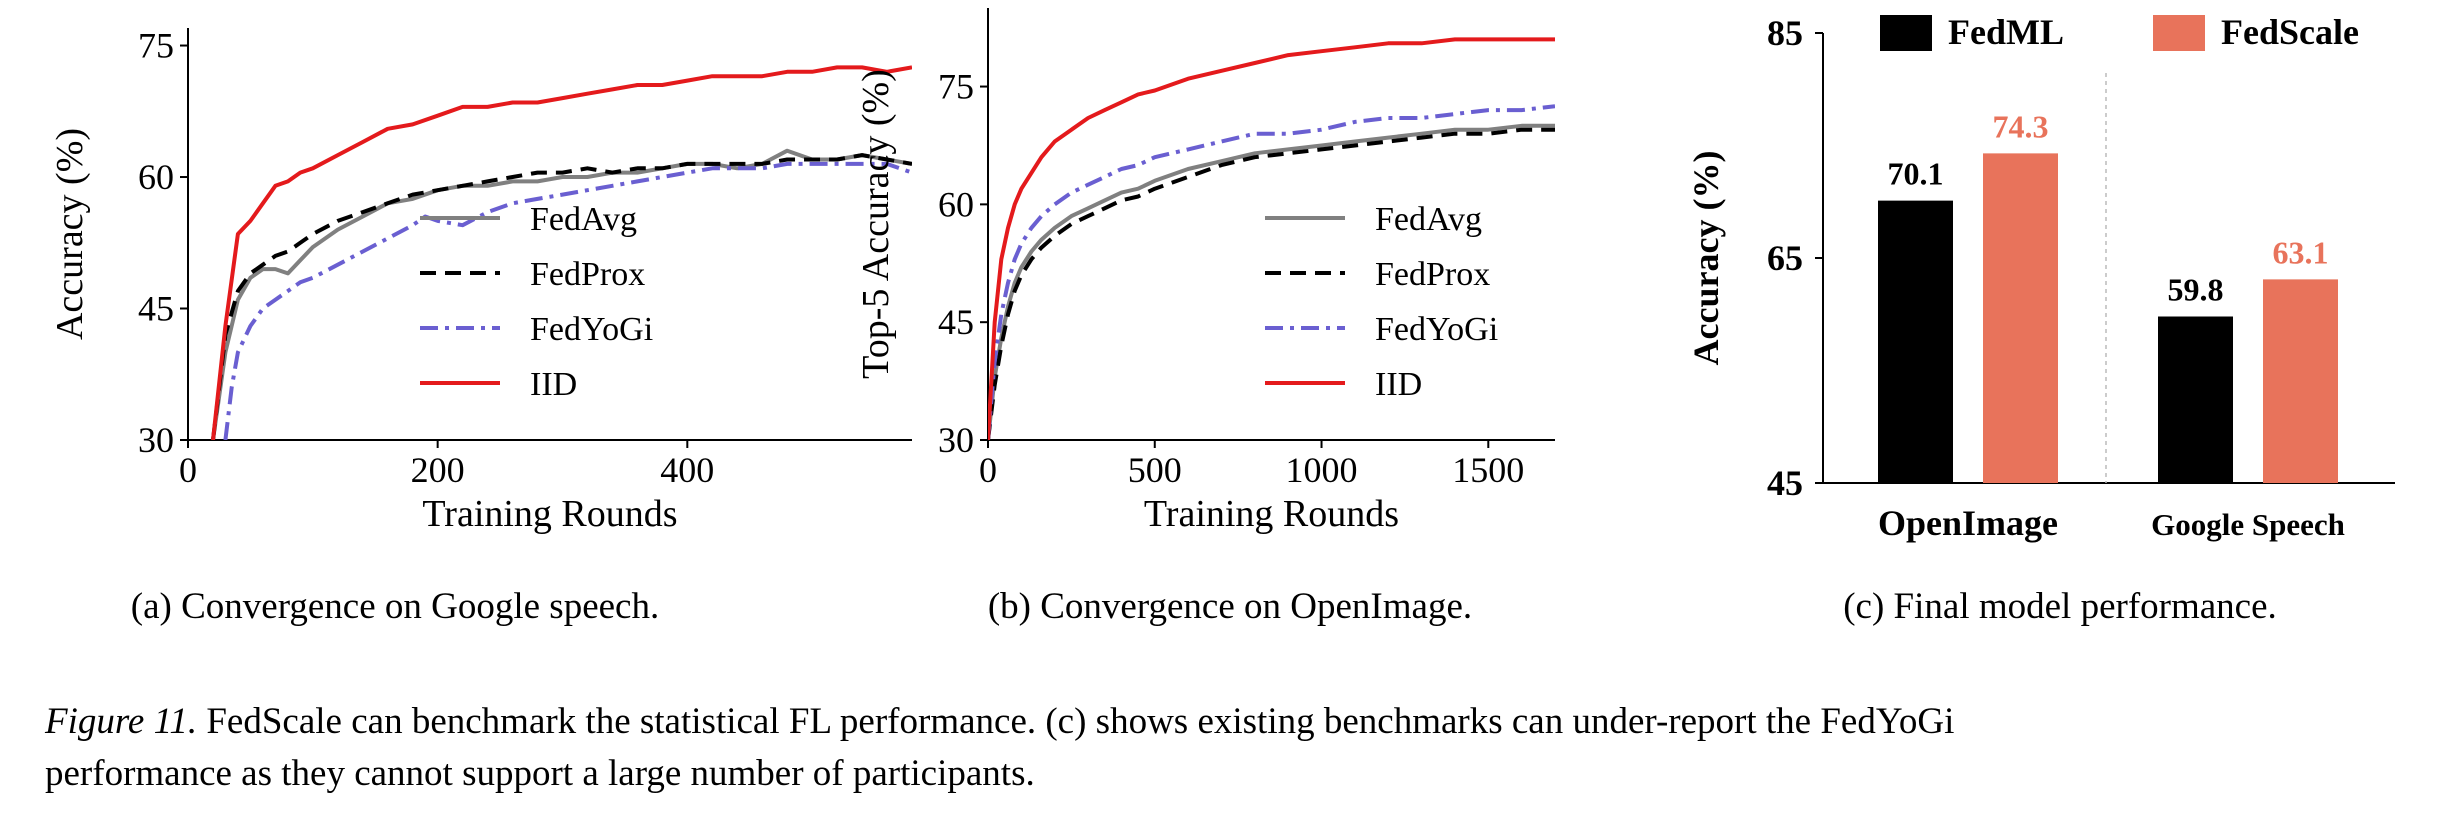  I want to click on x-tick-label: 500, so click(1155, 470).